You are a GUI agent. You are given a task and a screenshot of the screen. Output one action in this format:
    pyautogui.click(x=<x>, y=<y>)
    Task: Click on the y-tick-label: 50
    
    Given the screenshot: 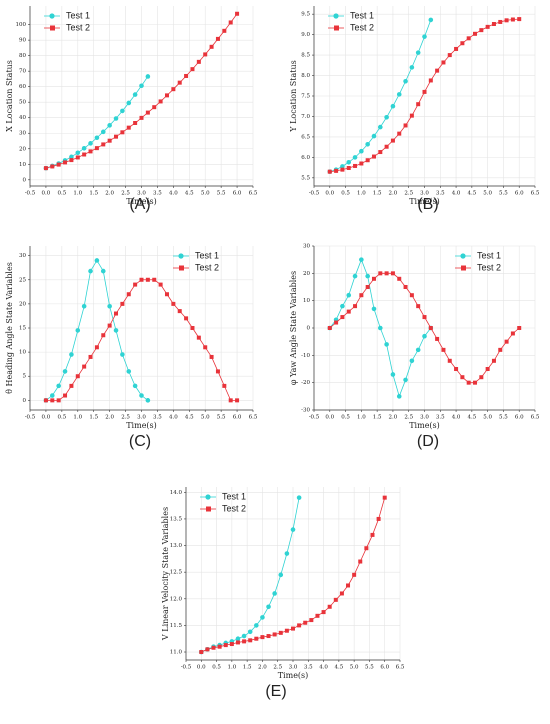 What is the action you would take?
    pyautogui.click(x=22, y=103)
    